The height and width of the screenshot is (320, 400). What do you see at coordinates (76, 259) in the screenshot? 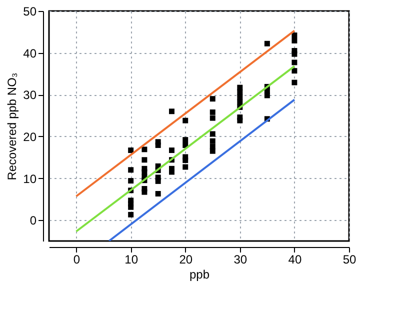
I see `x-tick-label: 0` at bounding box center [76, 259].